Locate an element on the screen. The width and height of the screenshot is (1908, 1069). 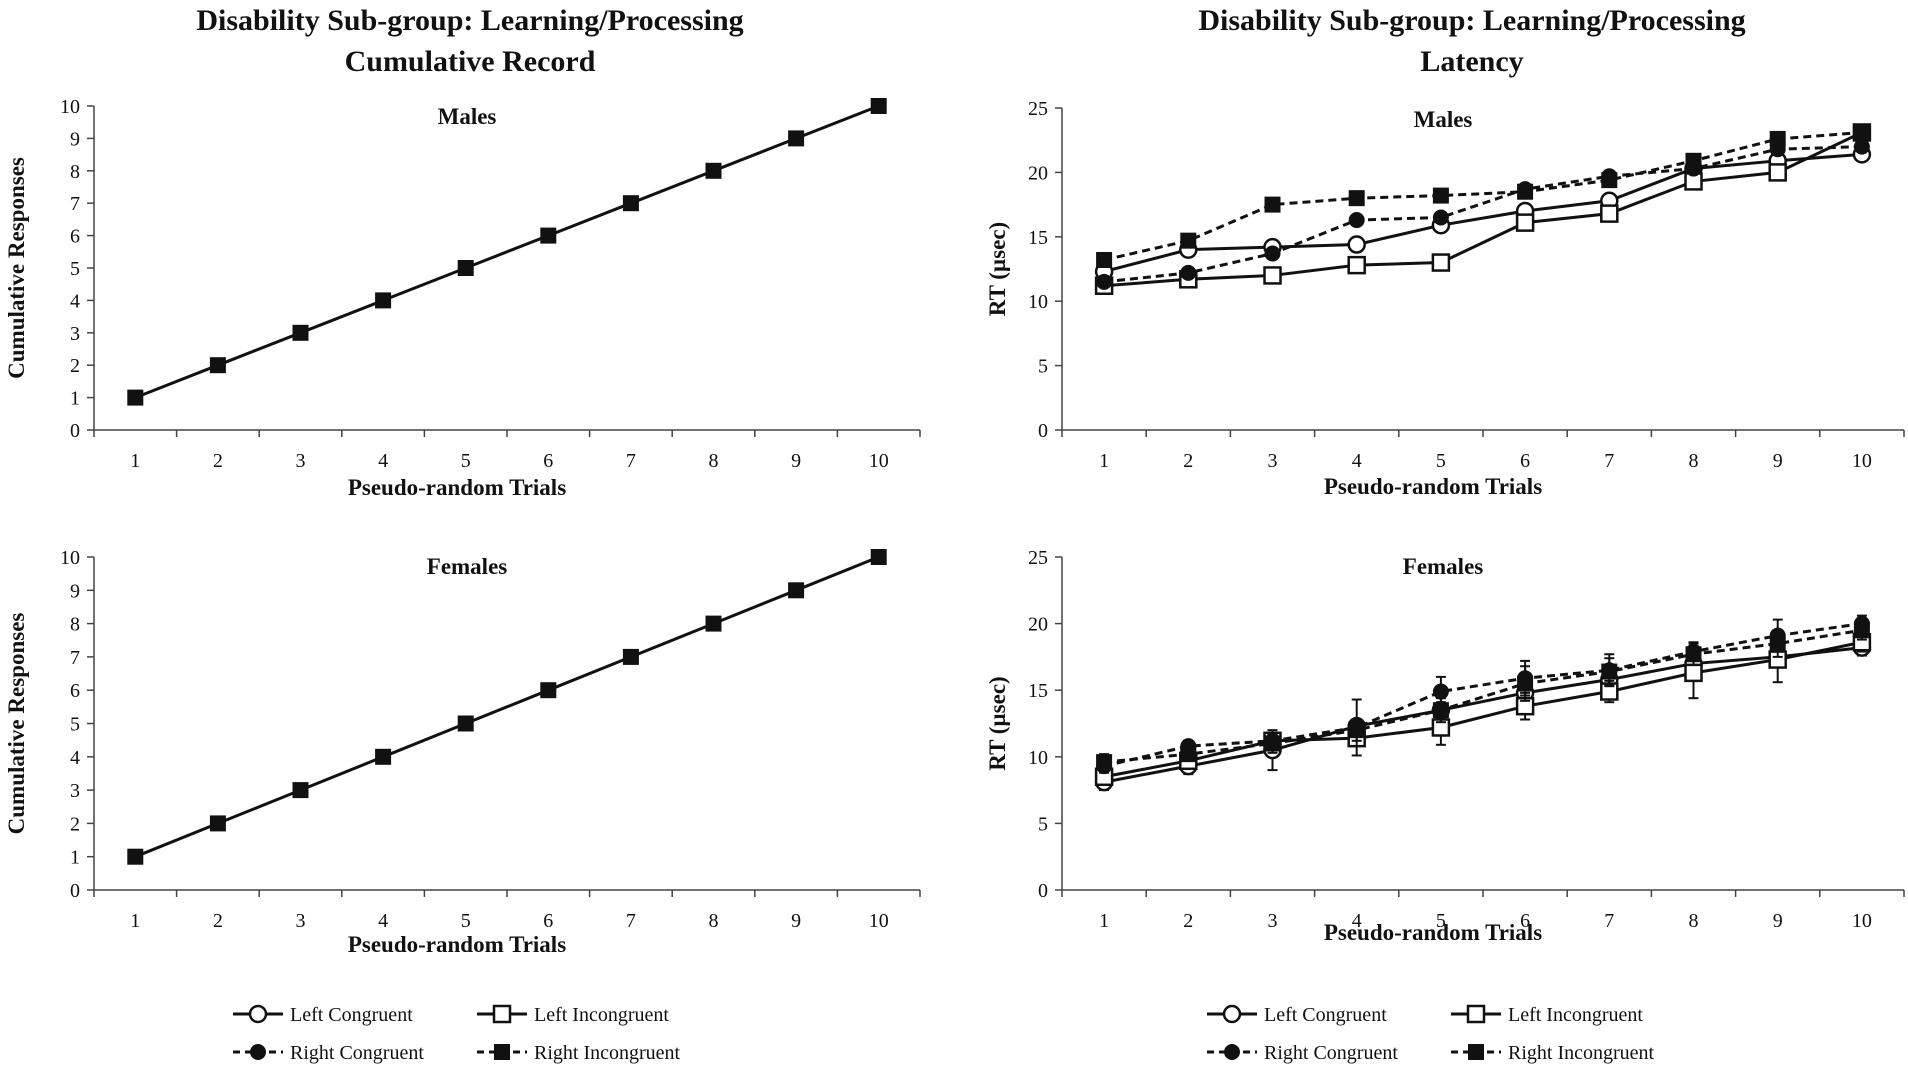
series-right-congruent is located at coordinates (1483, 214).